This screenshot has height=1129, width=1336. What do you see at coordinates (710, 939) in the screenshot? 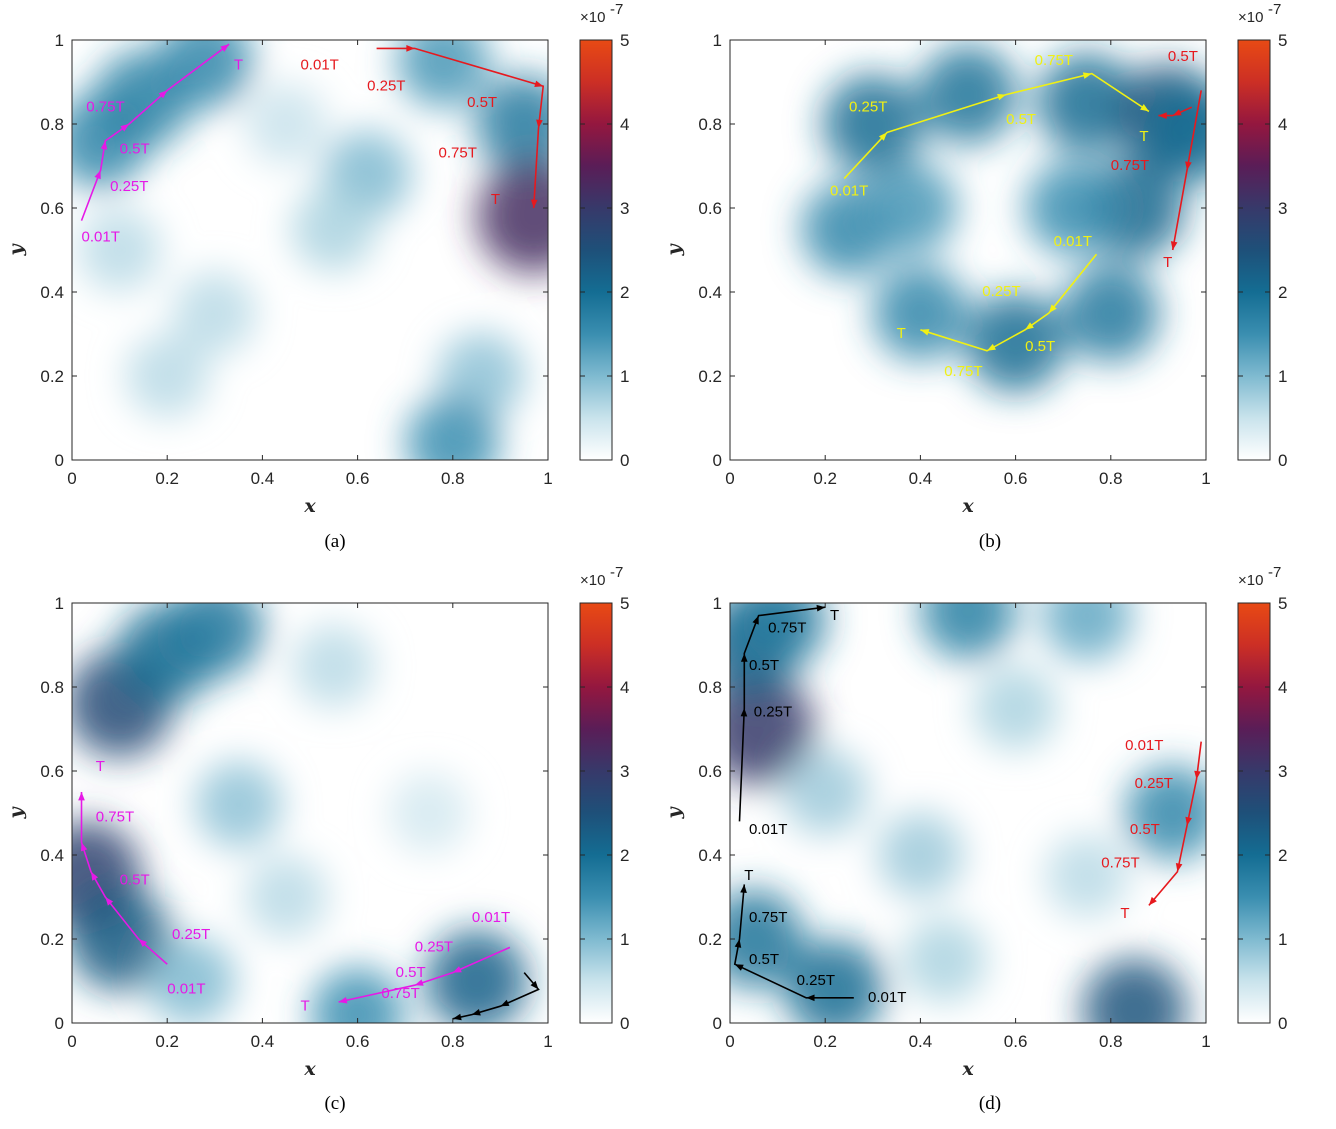
I see `y-tick-label: 0.2` at bounding box center [710, 939].